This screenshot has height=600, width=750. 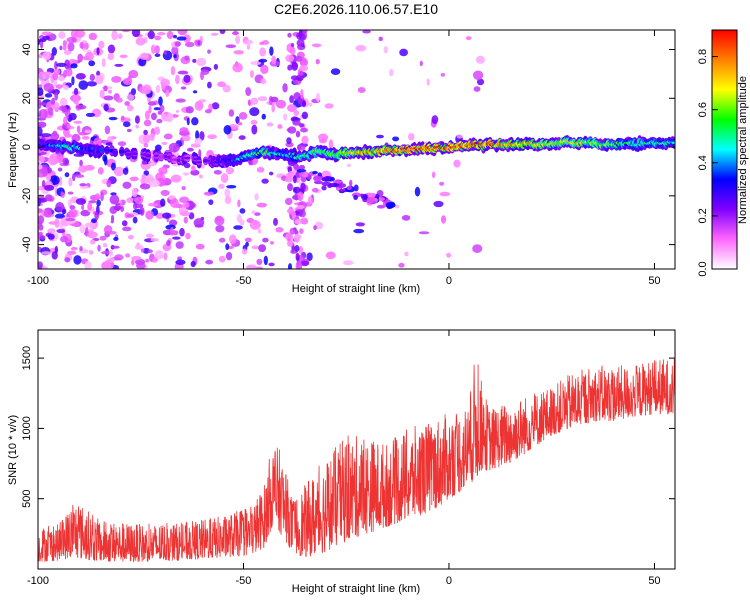 What do you see at coordinates (27, 245) in the screenshot?
I see `y-tick-label: -40` at bounding box center [27, 245].